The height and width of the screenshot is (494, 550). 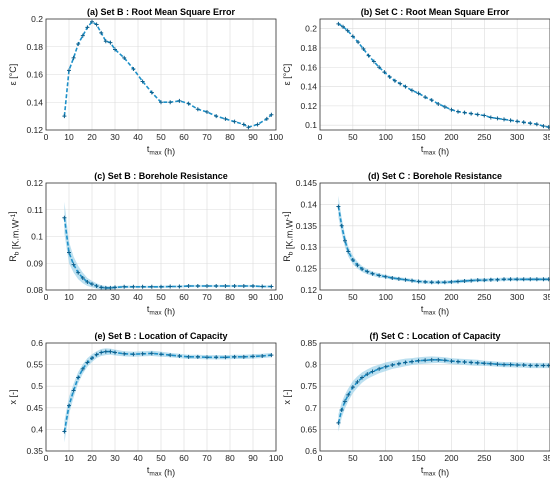 I want to click on ylabel-main: R, so click(x=287, y=258).